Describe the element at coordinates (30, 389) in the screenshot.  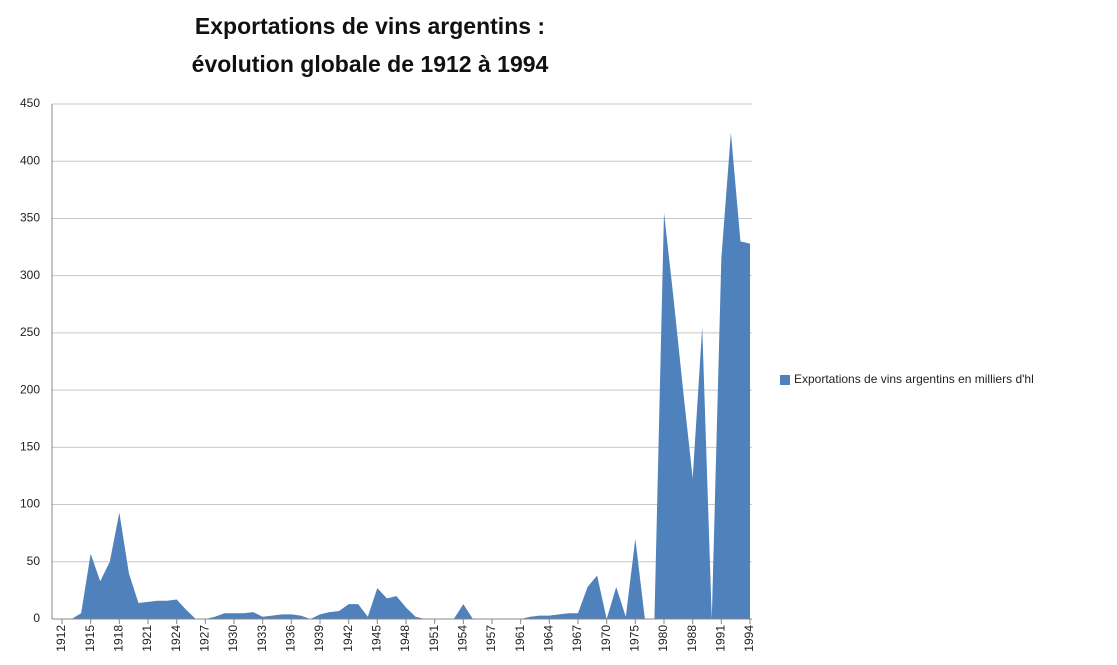
I see `y-tick-label: 200` at that location.